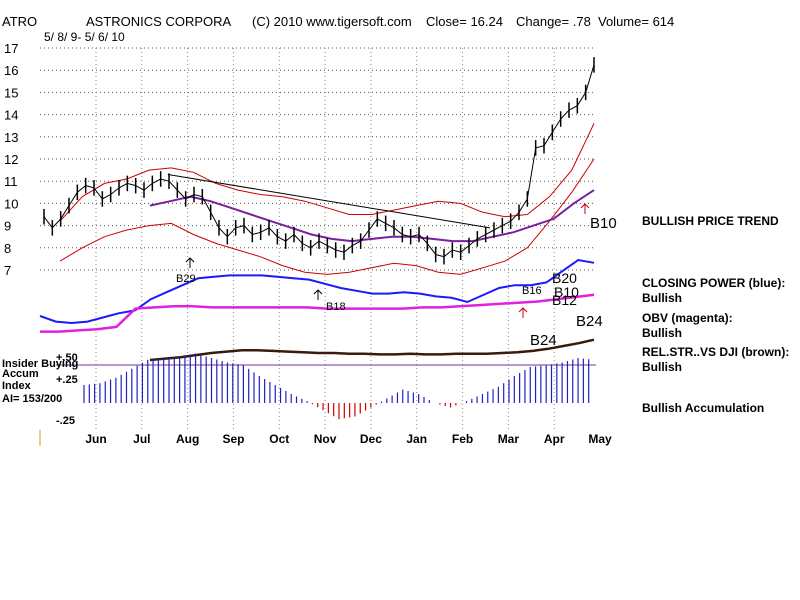  What do you see at coordinates (532, 291) in the screenshot?
I see `signal-label: B16` at bounding box center [532, 291].